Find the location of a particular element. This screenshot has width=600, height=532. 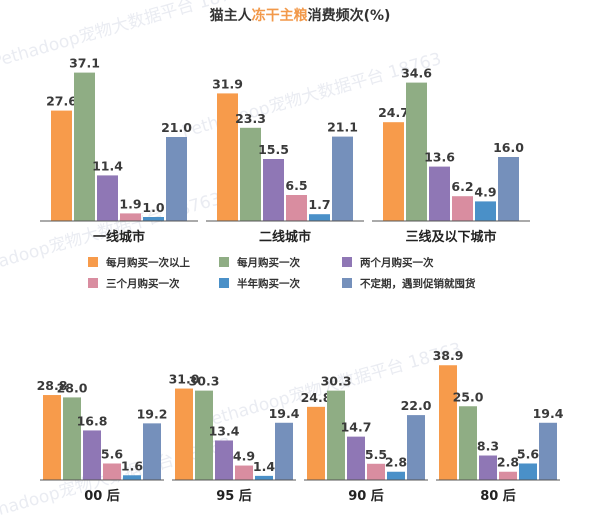

data-label: 21.0 is located at coordinates (176, 127).